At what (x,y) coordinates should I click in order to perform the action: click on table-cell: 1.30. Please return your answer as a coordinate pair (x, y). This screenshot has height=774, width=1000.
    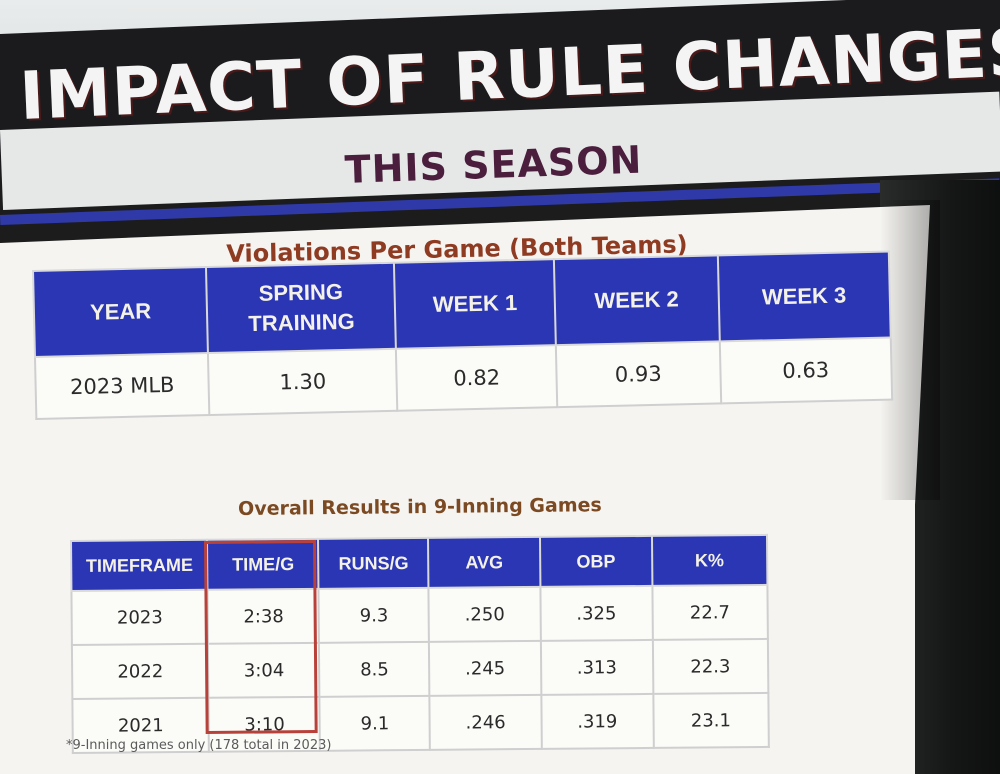
    Looking at the image, I should click on (303, 382).